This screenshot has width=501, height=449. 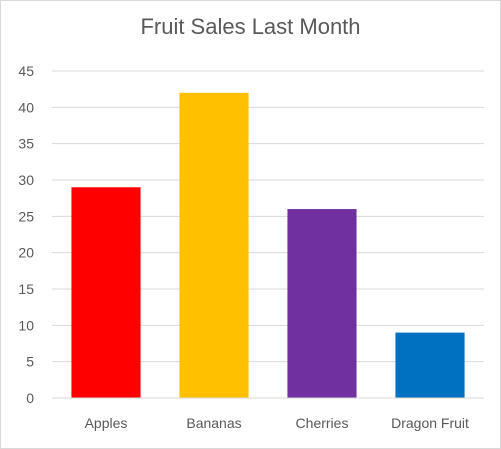 I want to click on y-tick-label: 10, so click(x=26, y=325).